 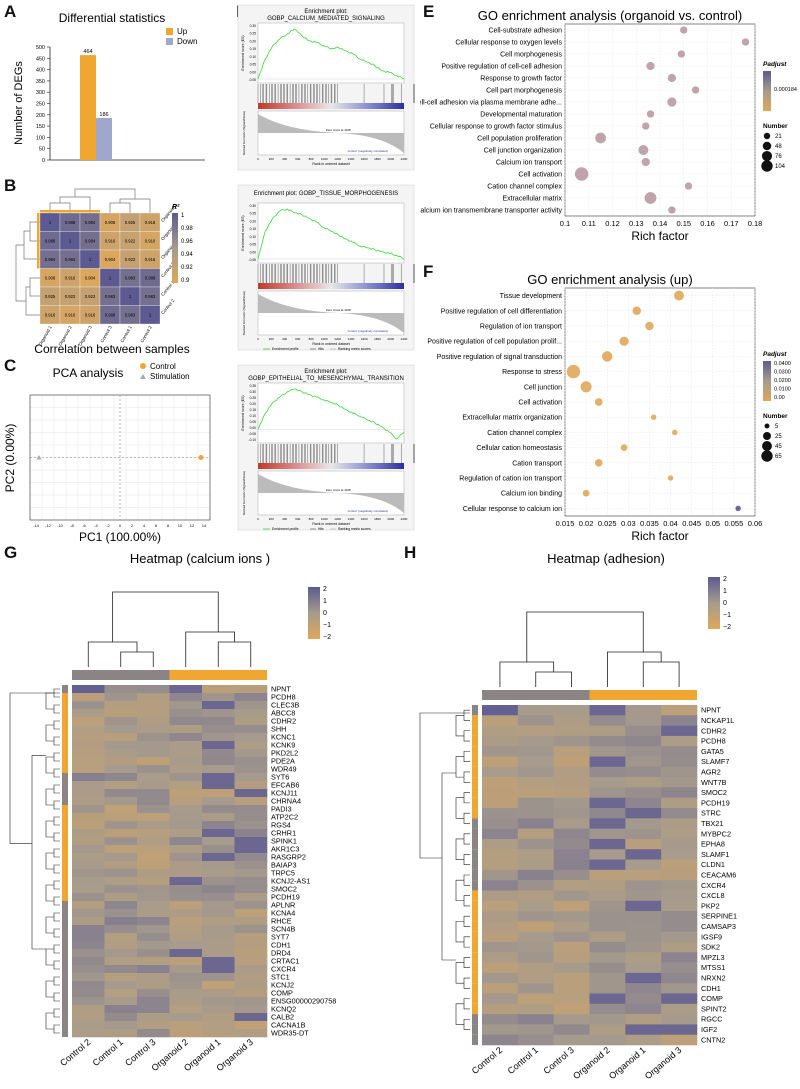 What do you see at coordinates (733, 523) in the screenshot?
I see `f-xtick: 0.055` at bounding box center [733, 523].